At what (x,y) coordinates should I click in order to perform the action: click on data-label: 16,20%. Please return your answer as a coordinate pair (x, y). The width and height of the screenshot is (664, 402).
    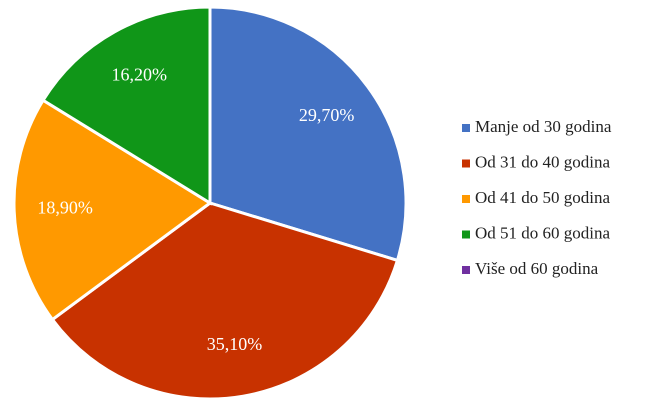
    Looking at the image, I should click on (140, 75).